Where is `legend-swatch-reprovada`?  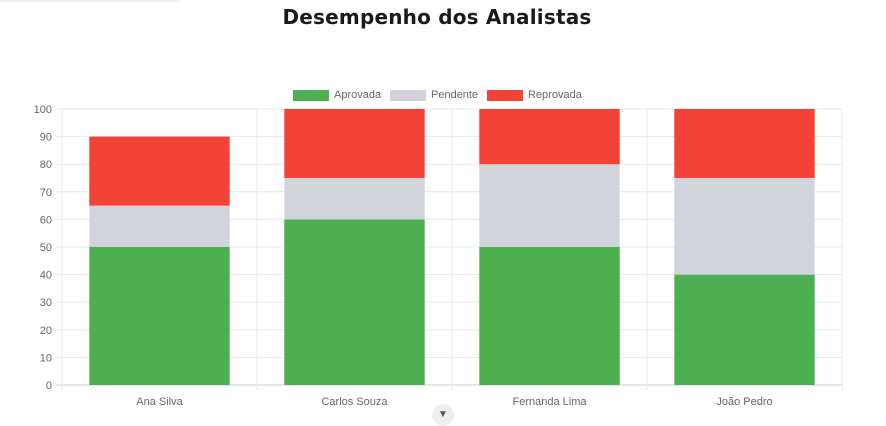 legend-swatch-reprovada is located at coordinates (505, 95).